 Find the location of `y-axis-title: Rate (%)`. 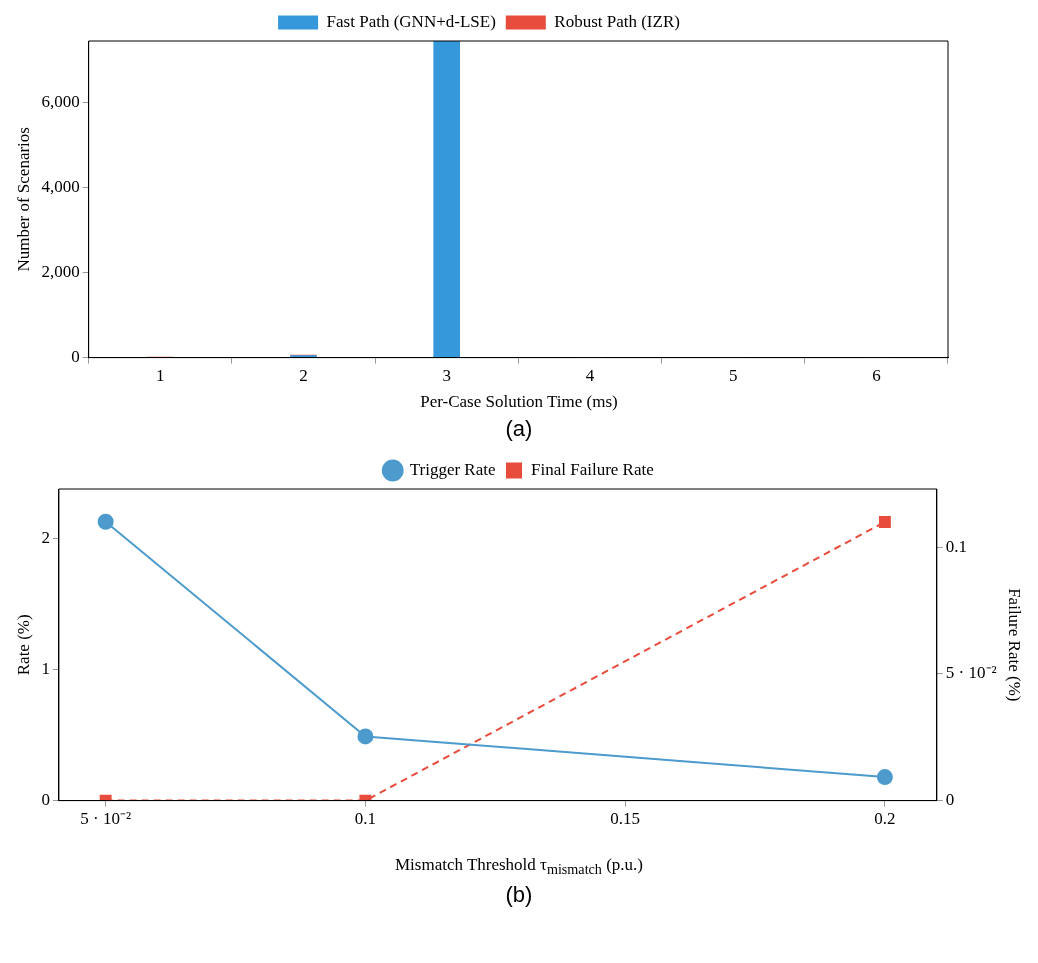

y-axis-title: Rate (%) is located at coordinates (23, 645).